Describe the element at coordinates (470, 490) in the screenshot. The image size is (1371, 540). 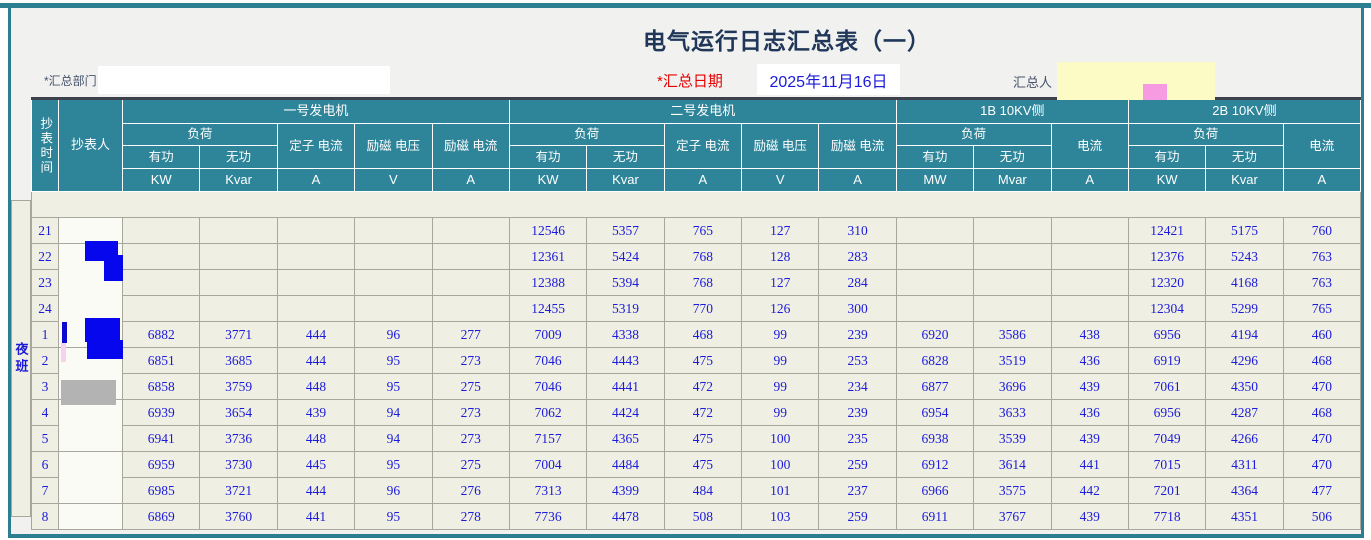
I see `value-cell: 276` at that location.